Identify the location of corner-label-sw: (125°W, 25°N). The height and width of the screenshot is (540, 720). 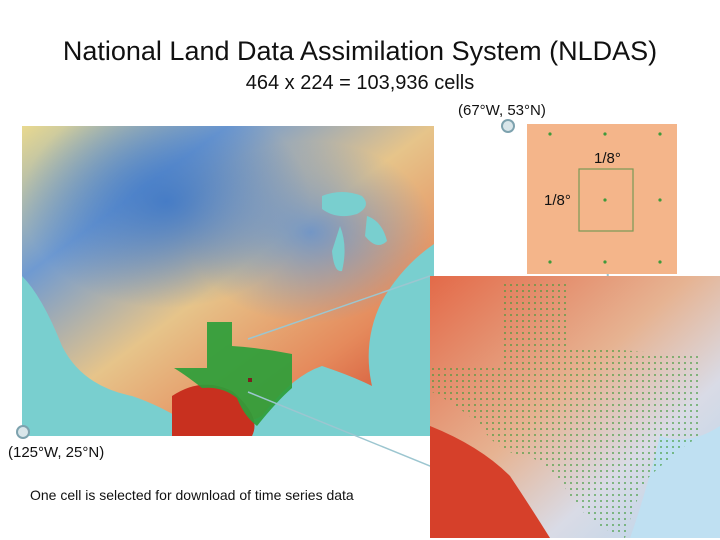
(56, 452).